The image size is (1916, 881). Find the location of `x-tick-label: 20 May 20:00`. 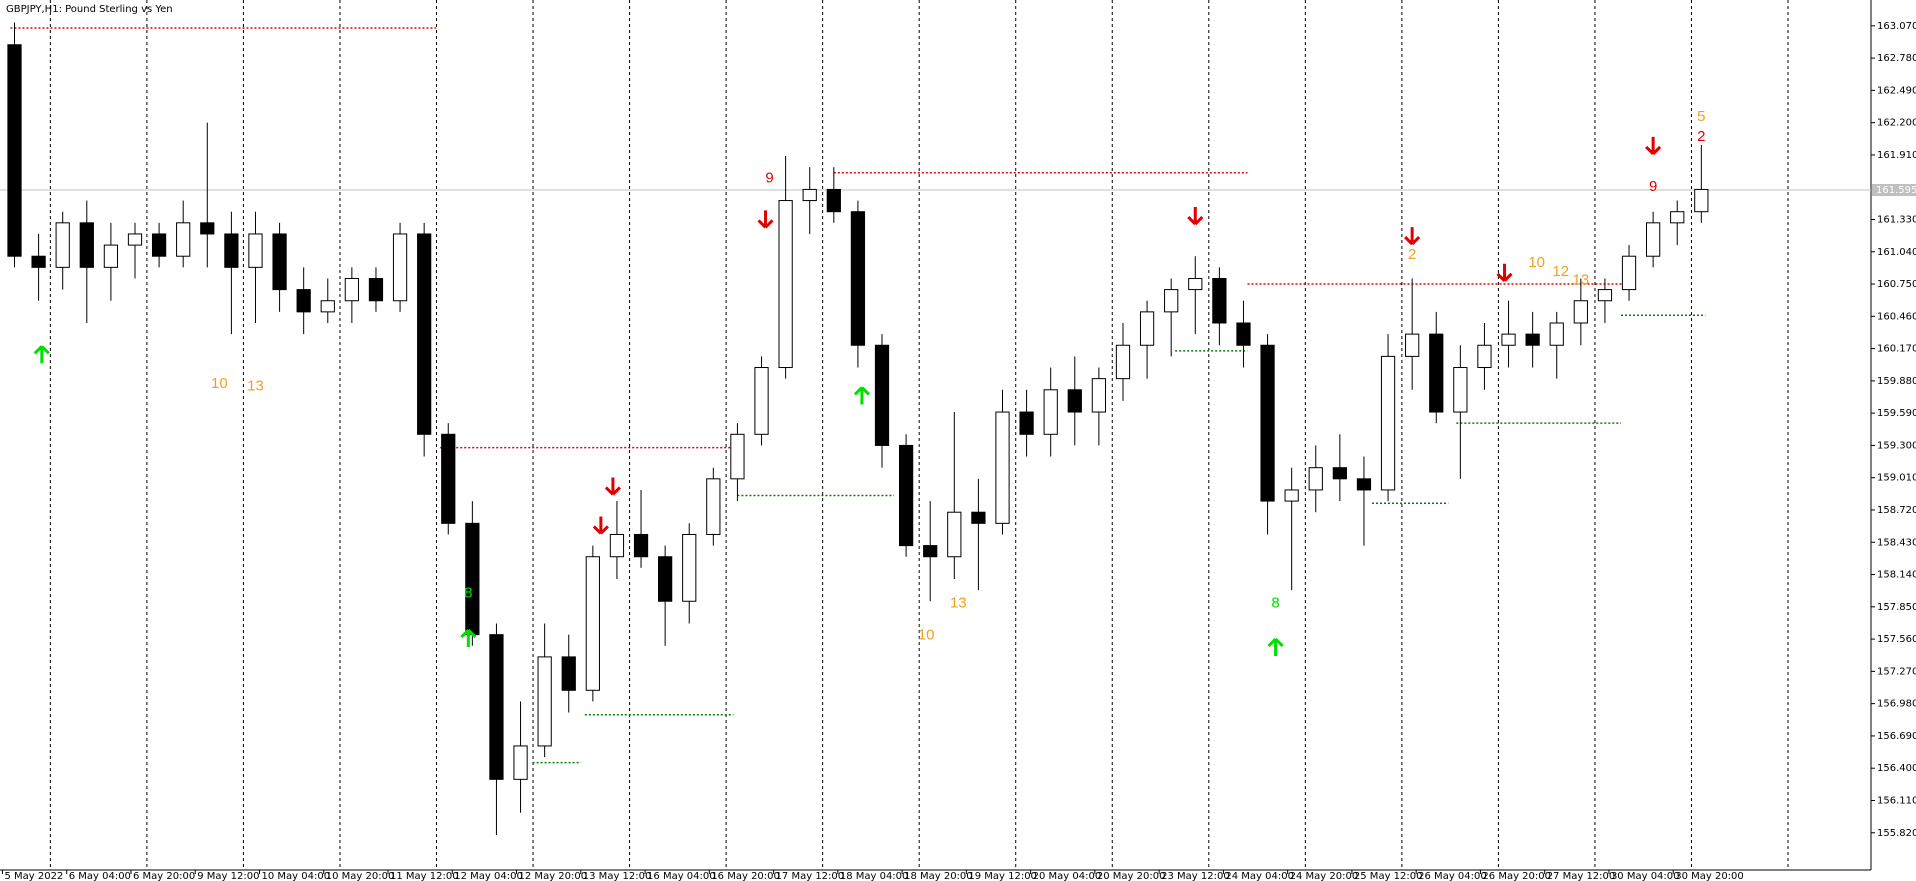

x-tick-label: 20 May 20:00 is located at coordinates (1131, 876).